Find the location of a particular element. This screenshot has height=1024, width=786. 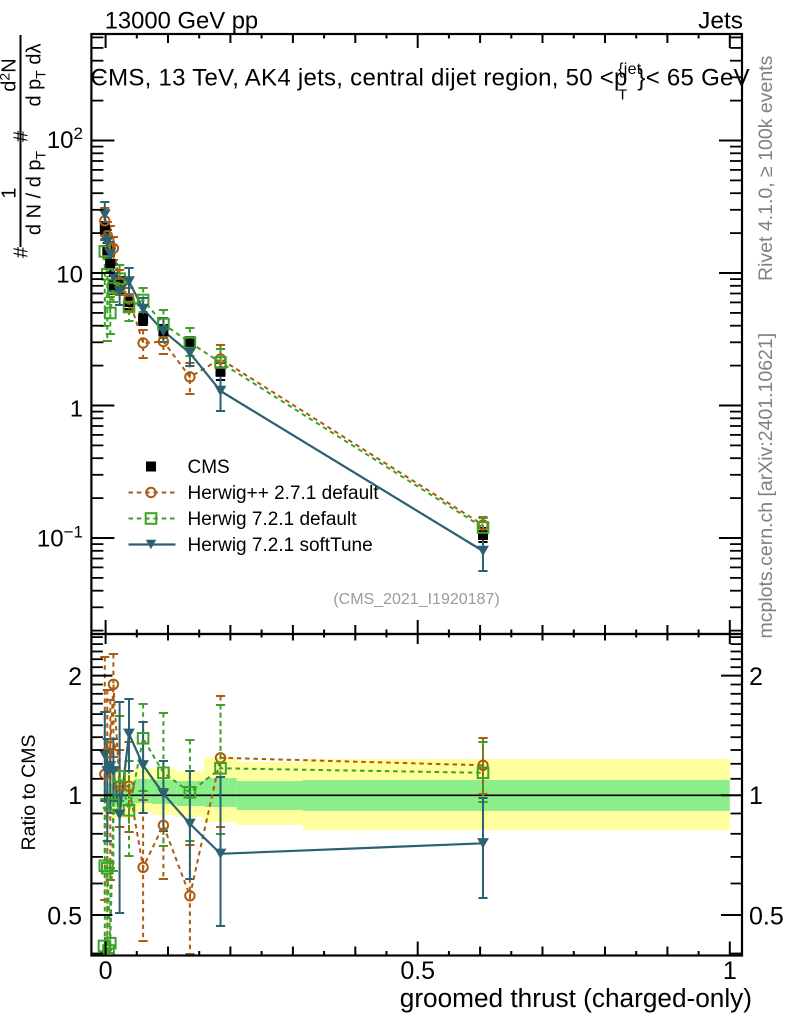

svg-text: CMS is located at coordinates (209, 467).